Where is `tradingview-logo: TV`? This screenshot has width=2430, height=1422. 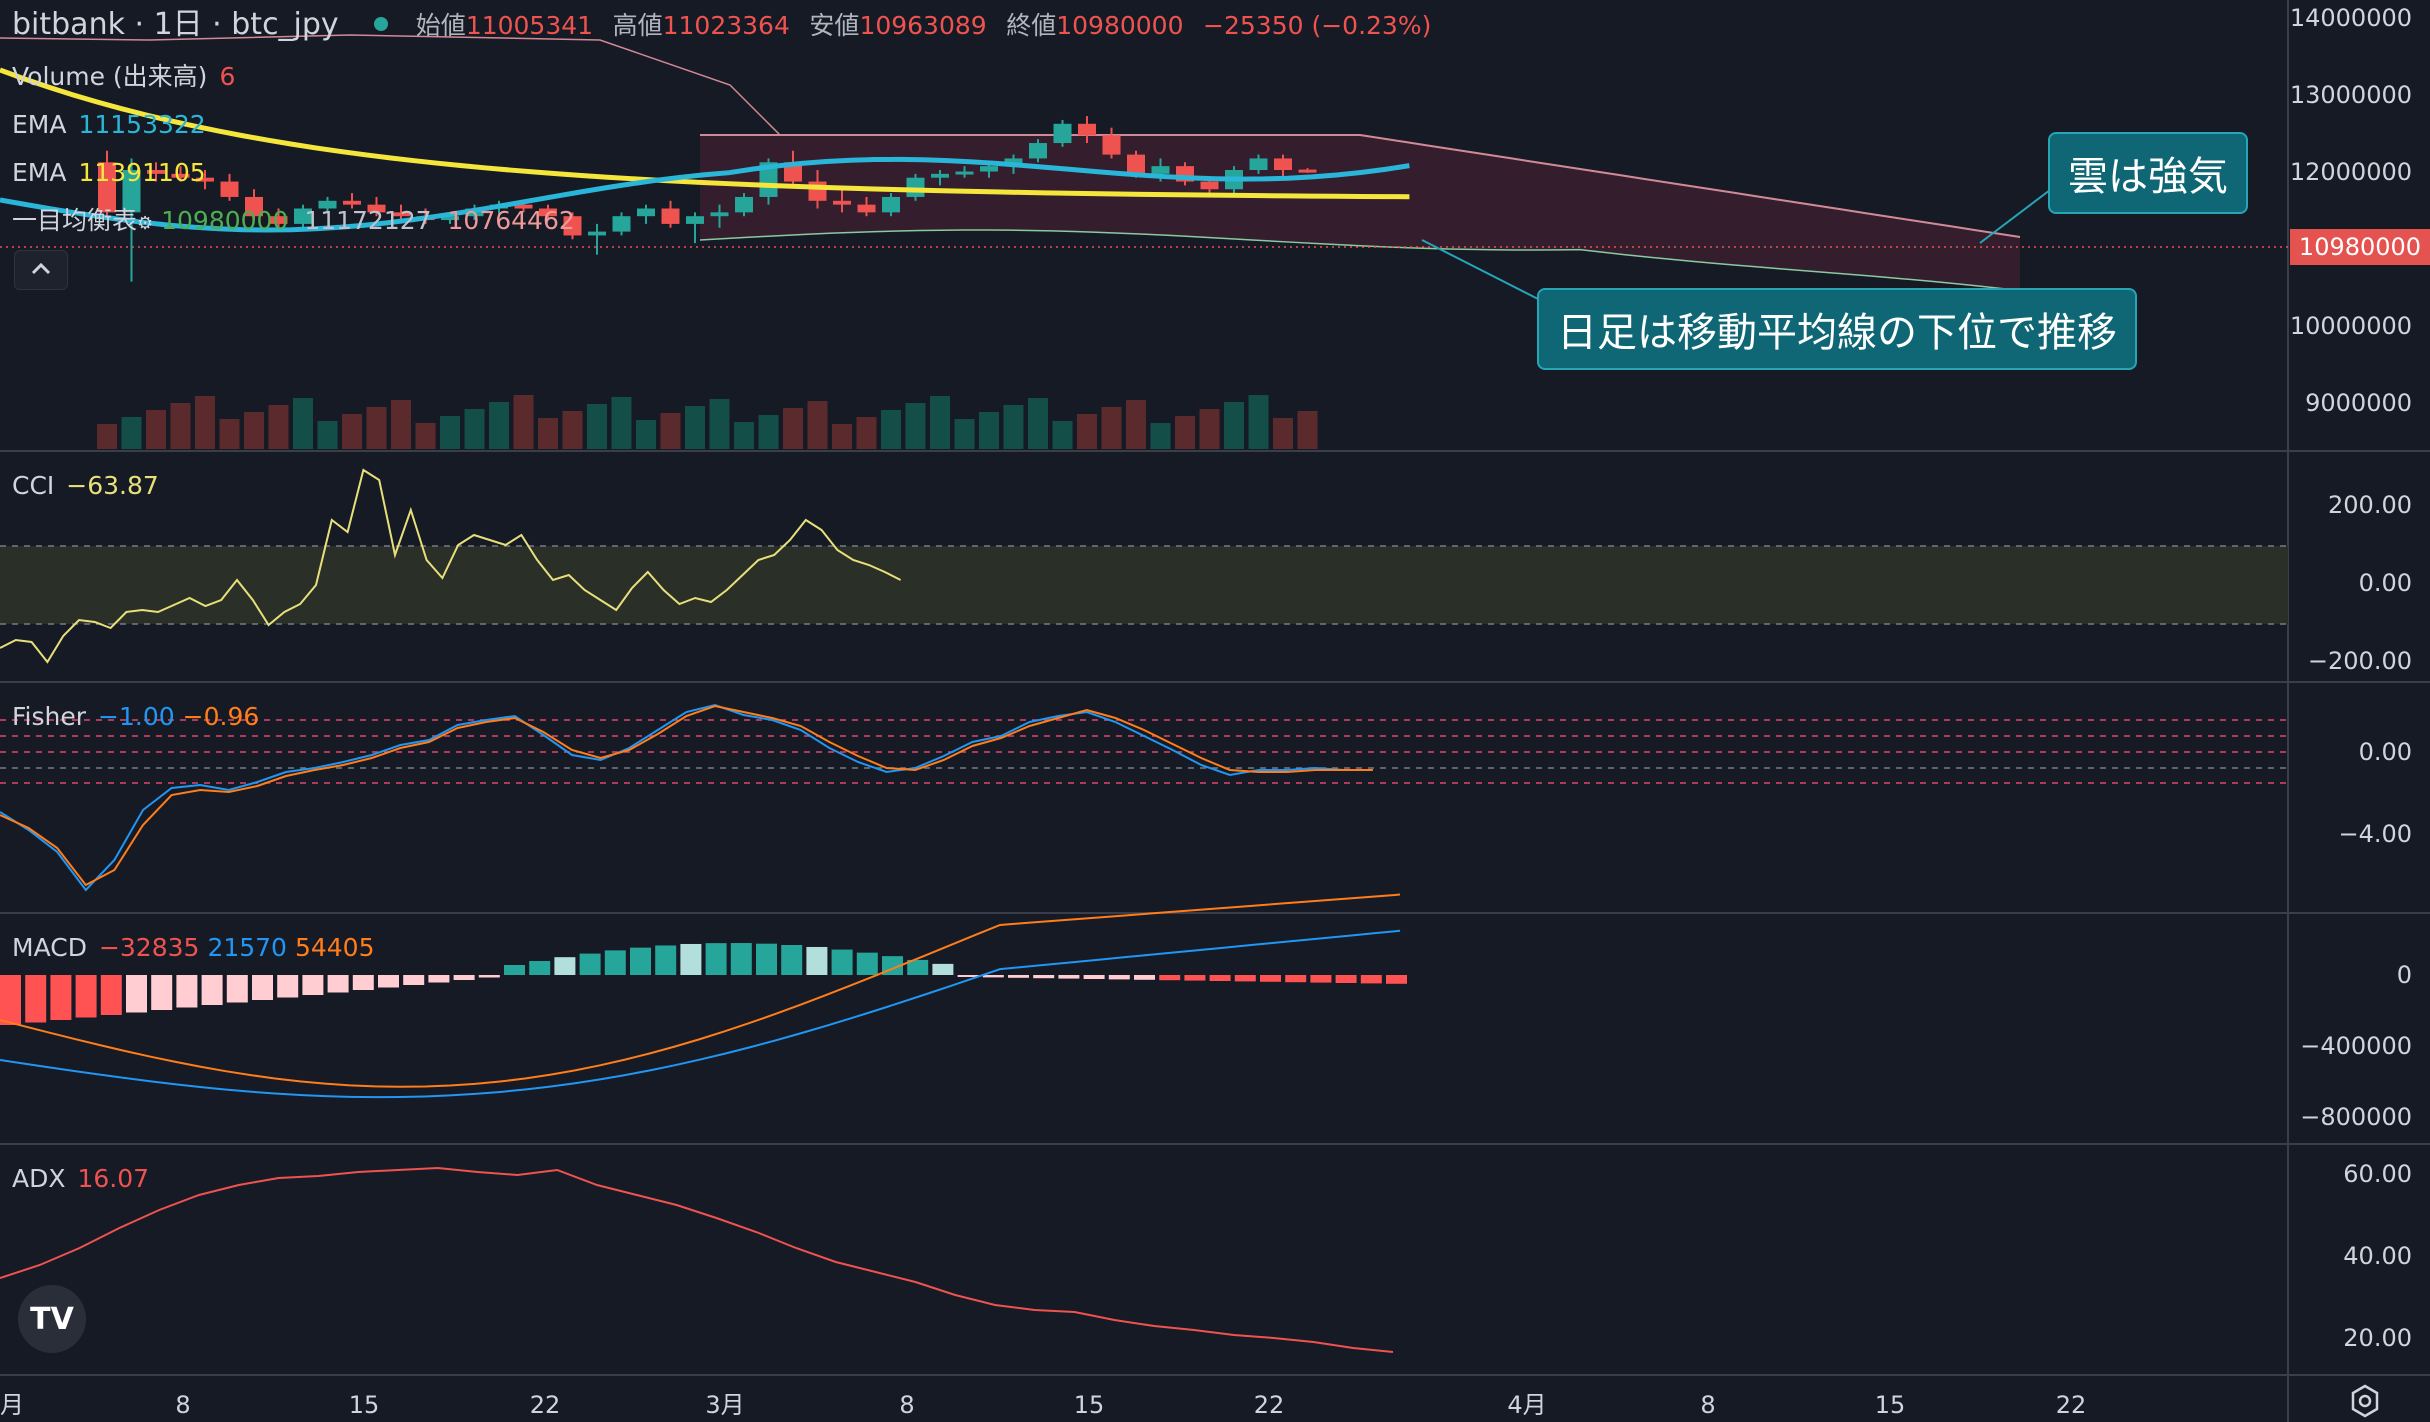 tradingview-logo: TV is located at coordinates (52, 1319).